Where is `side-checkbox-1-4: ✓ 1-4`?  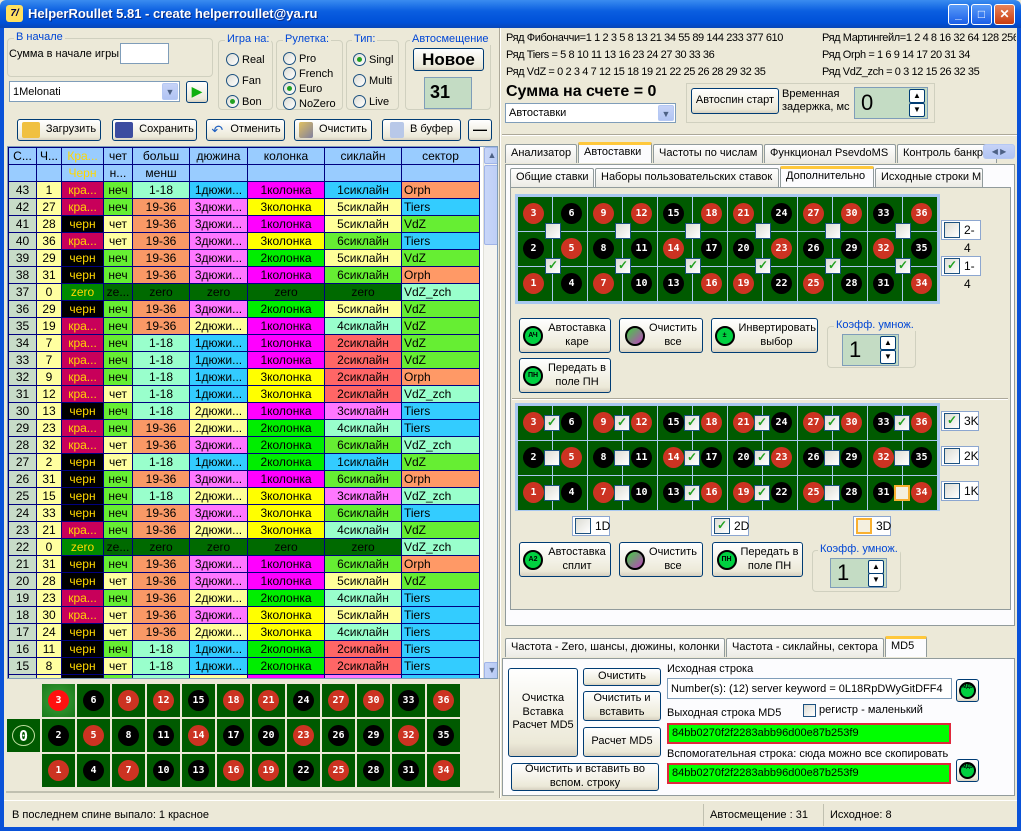
side-checkbox-1-4: ✓ 1-4 is located at coordinates (961, 273).